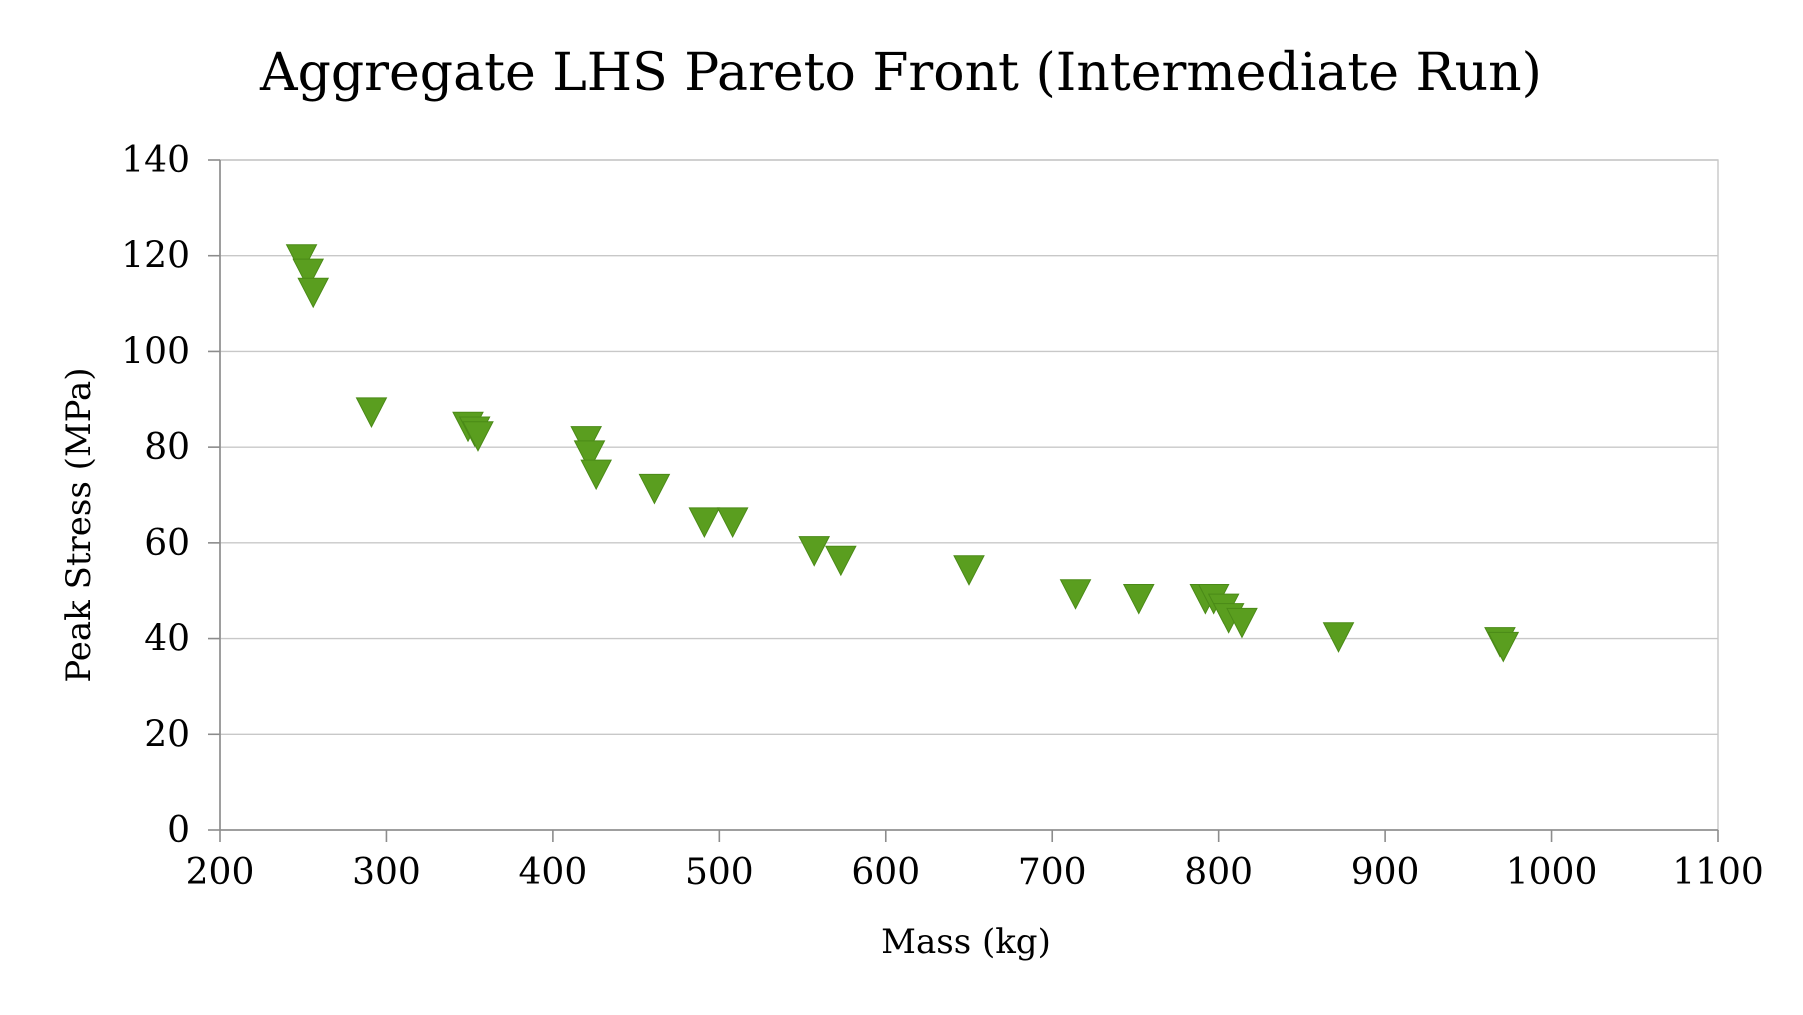 This screenshot has height=1015, width=1803. I want to click on x-tick-label: 400, so click(553, 872).